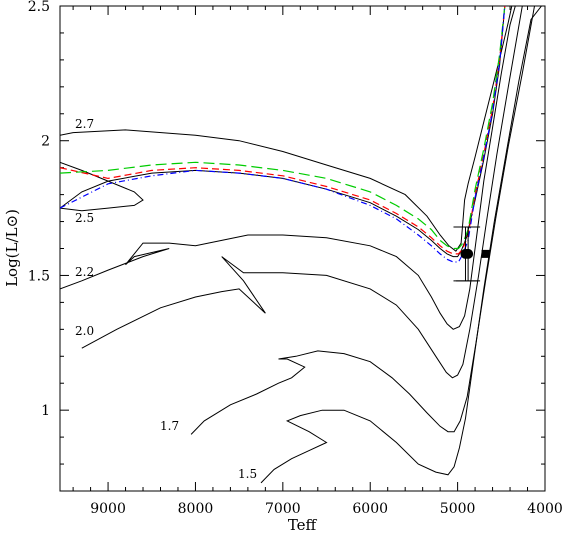 The image size is (568, 536). Describe the element at coordinates (108, 509) in the screenshot. I see `x-tick-label: 9000` at that location.